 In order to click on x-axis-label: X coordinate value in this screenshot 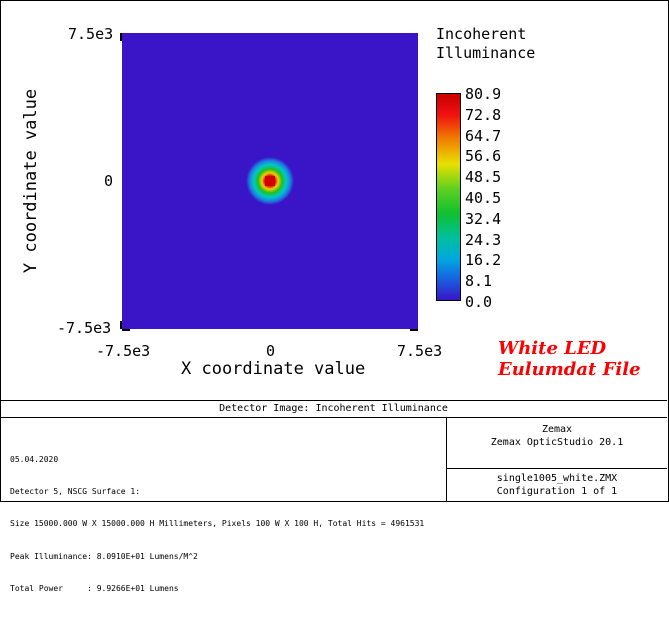, I will do `click(273, 369)`.